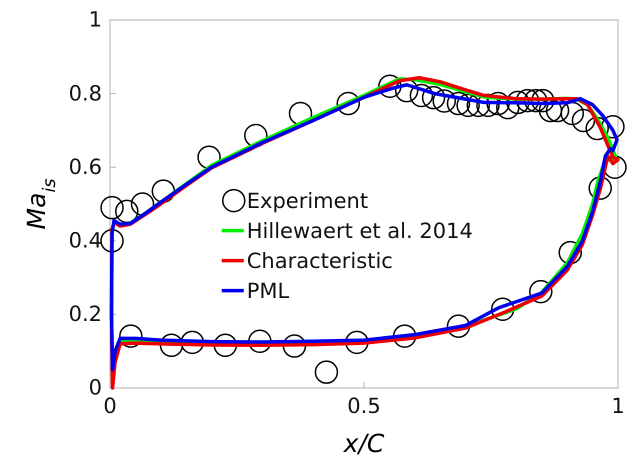  Describe the element at coordinates (307, 201) in the screenshot. I see `legend-label: Experiment` at that location.